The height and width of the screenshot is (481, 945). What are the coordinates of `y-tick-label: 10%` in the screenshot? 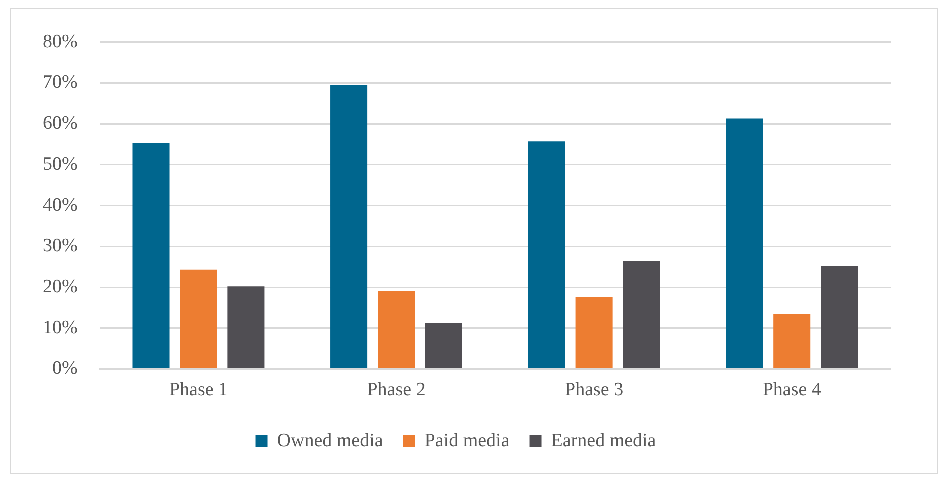 It's located at (60, 327).